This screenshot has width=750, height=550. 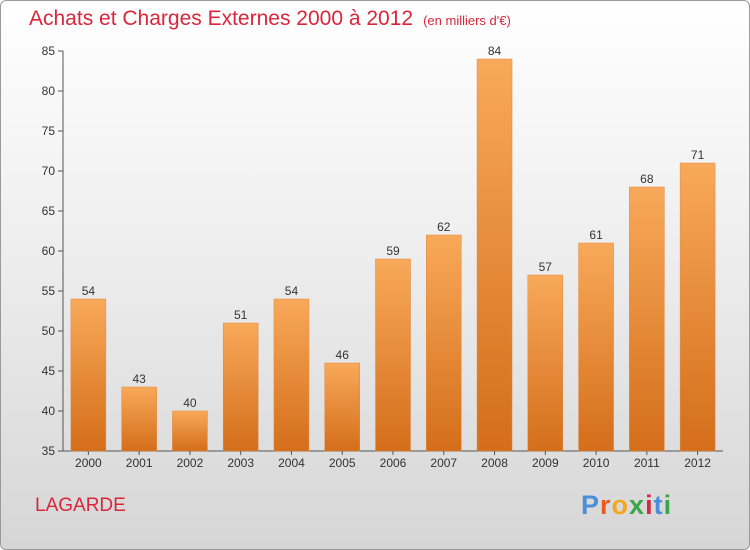 What do you see at coordinates (49, 91) in the screenshot?
I see `y-tick-label: 80` at bounding box center [49, 91].